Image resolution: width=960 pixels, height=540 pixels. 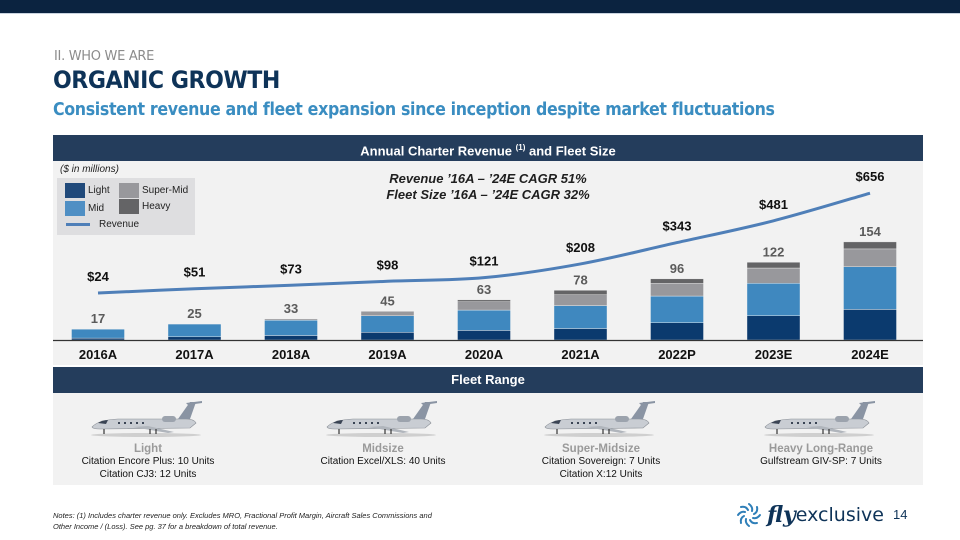 What do you see at coordinates (387, 354) in the screenshot?
I see `x-tick-label: 2019A` at bounding box center [387, 354].